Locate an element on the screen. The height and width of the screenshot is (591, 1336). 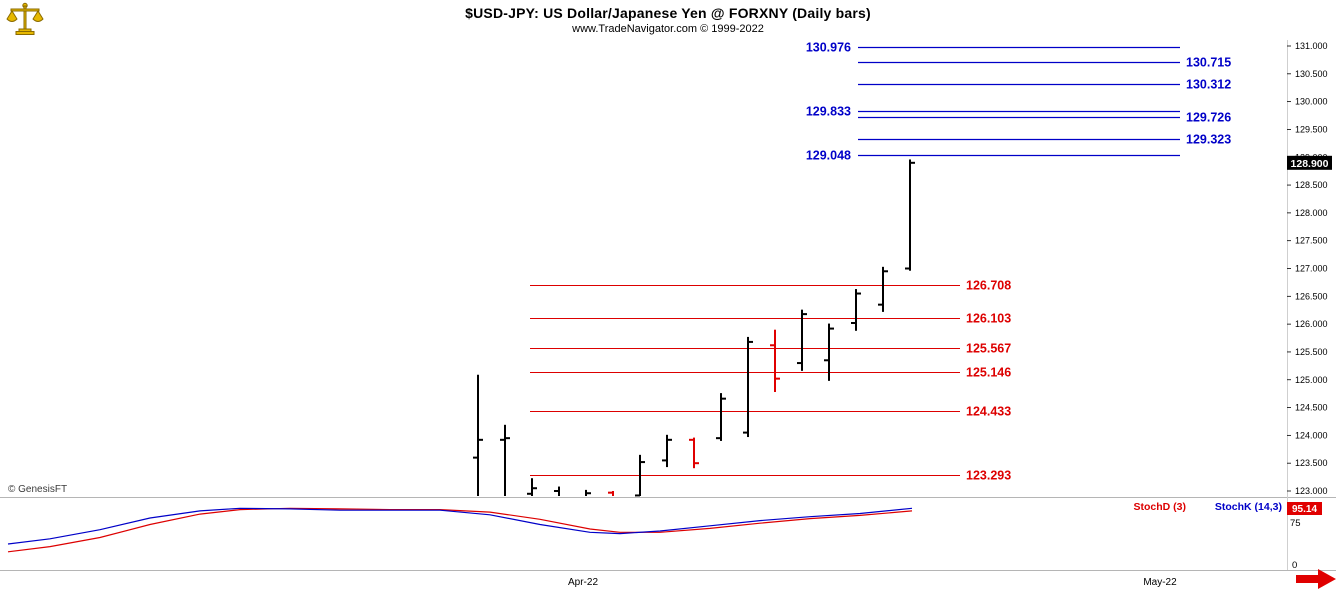
resistance-line-label: 129.833 is located at coordinates (828, 112).